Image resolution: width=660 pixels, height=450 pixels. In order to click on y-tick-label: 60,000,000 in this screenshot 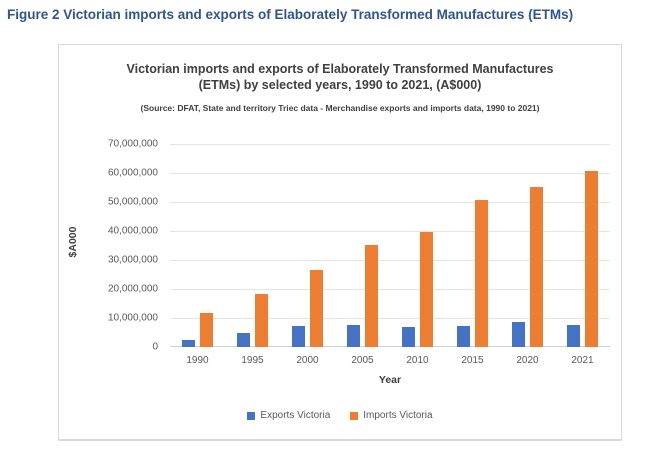, I will do `click(132, 173)`.